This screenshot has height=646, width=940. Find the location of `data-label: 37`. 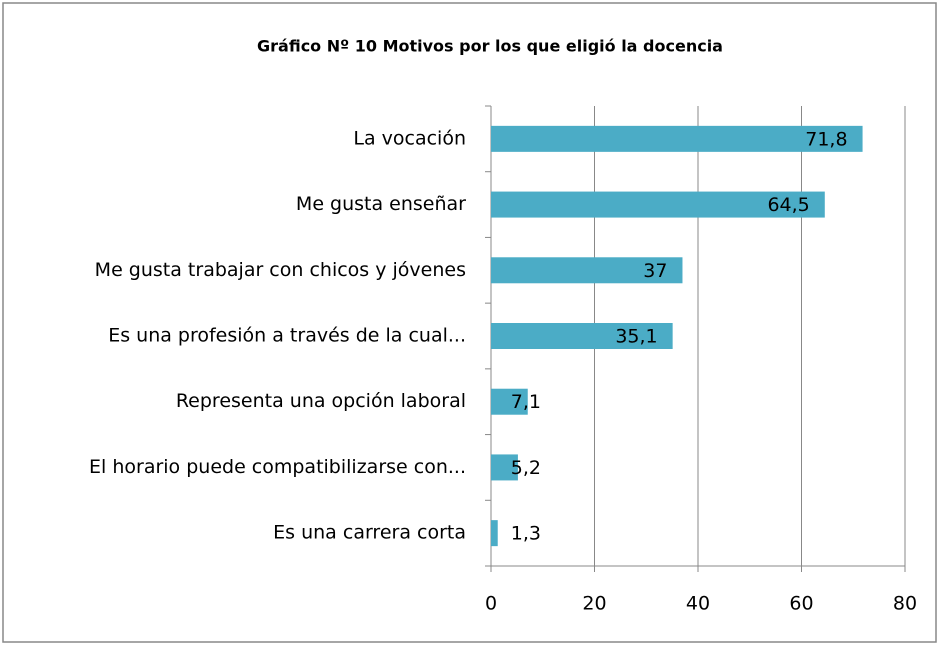

data-label: 37 is located at coordinates (655, 271).